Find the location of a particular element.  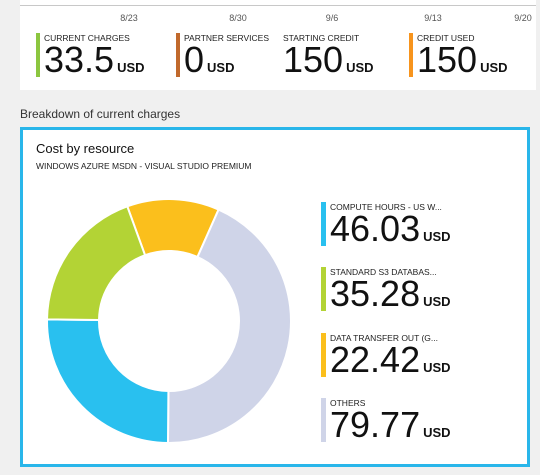

legend-item: STANDARD S3 DATABAS... 35.28 USD is located at coordinates (386, 291).